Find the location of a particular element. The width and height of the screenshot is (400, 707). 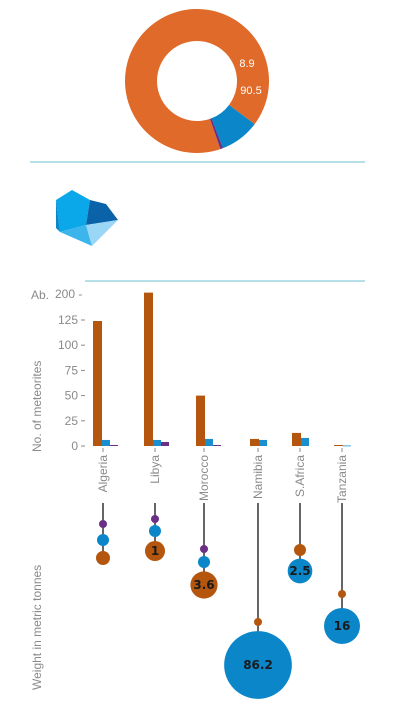

y-tick-label: 75 is located at coordinates (72, 370).